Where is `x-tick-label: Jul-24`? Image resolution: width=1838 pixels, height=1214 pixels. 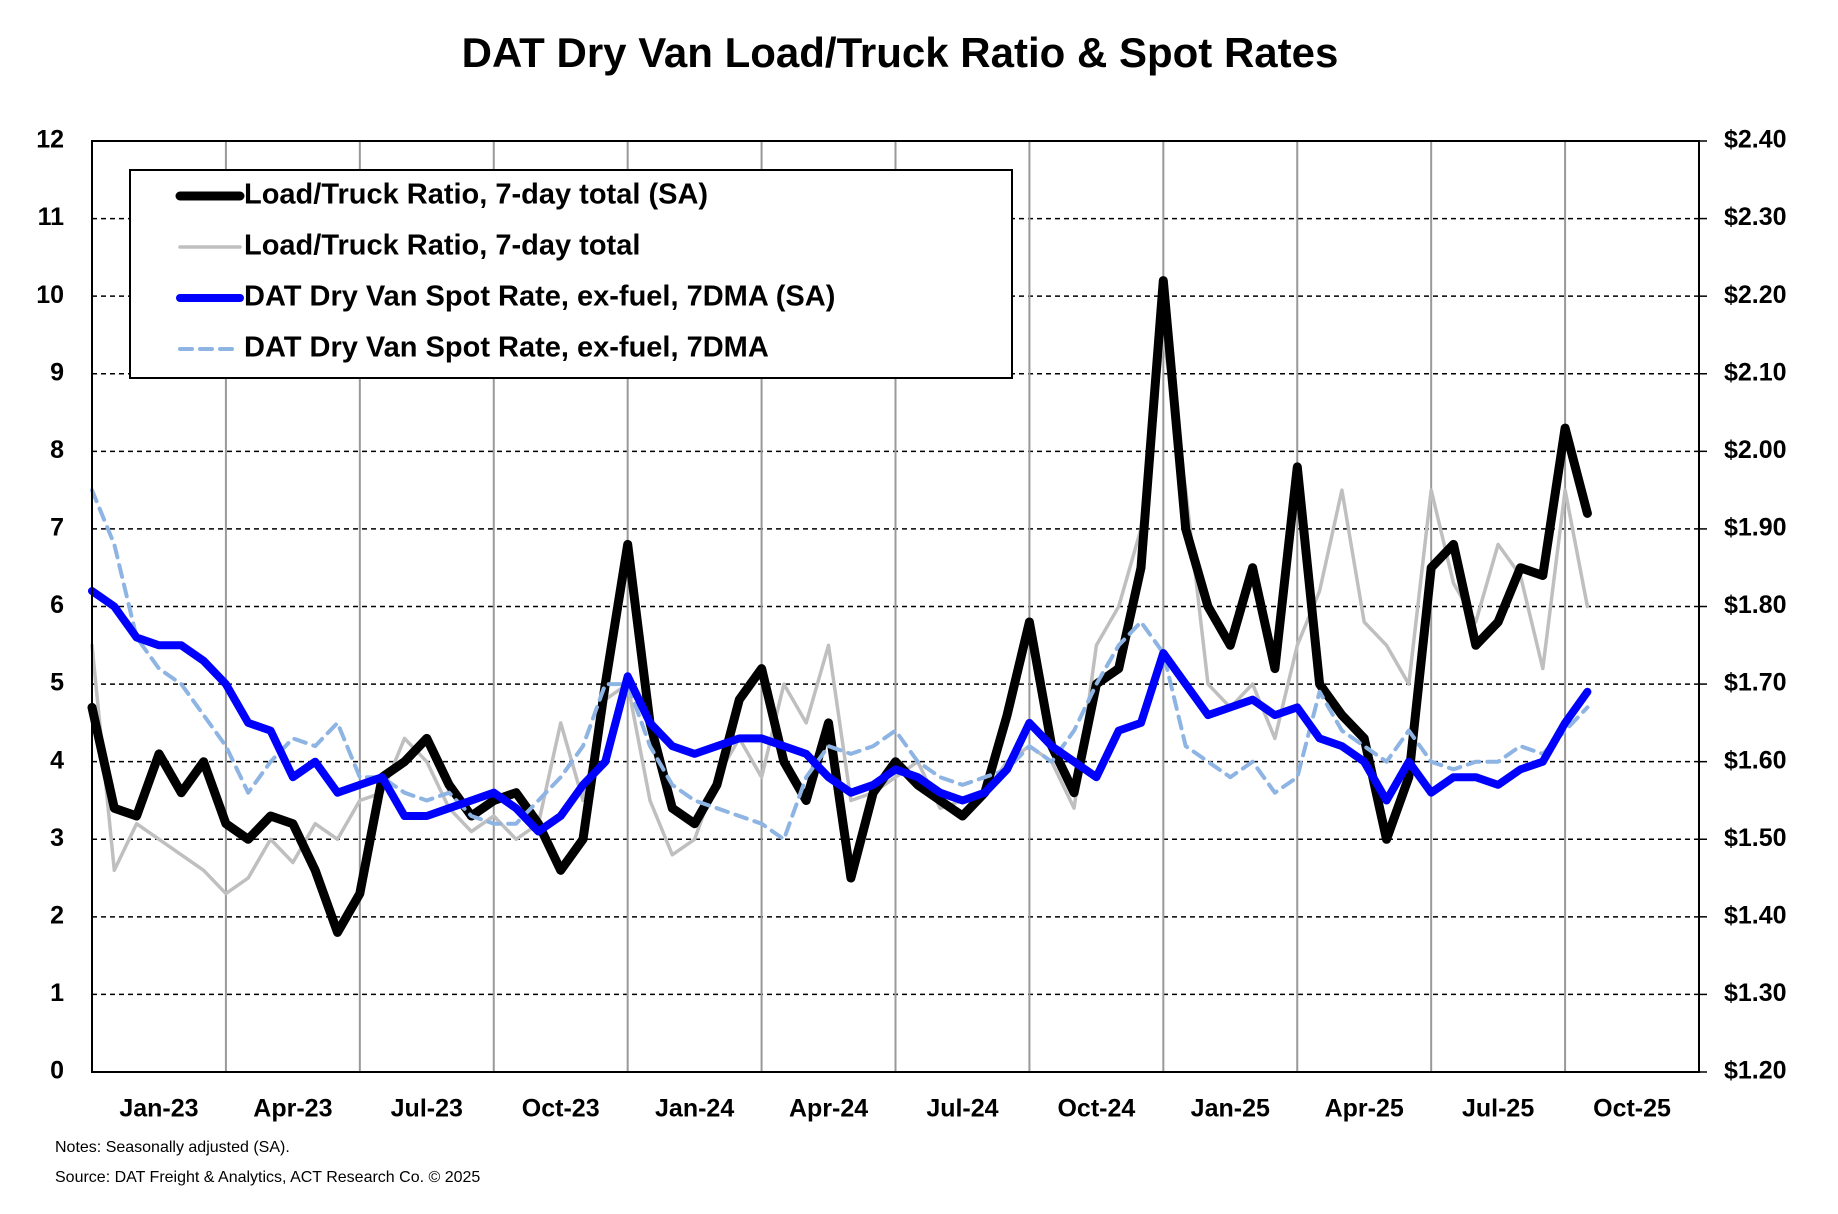
x-tick-label: Jul-24 is located at coordinates (962, 1109).